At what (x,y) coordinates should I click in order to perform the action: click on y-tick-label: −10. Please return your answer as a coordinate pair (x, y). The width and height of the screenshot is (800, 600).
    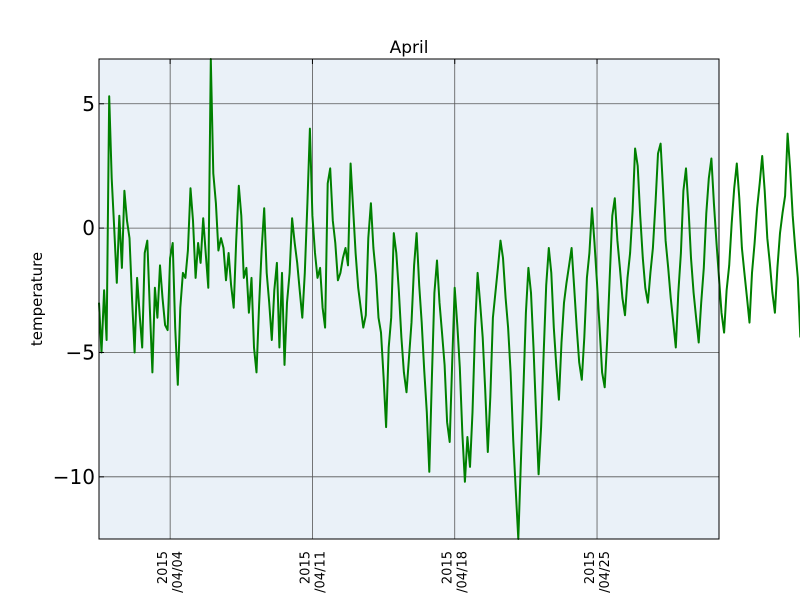
    Looking at the image, I should click on (74, 477).